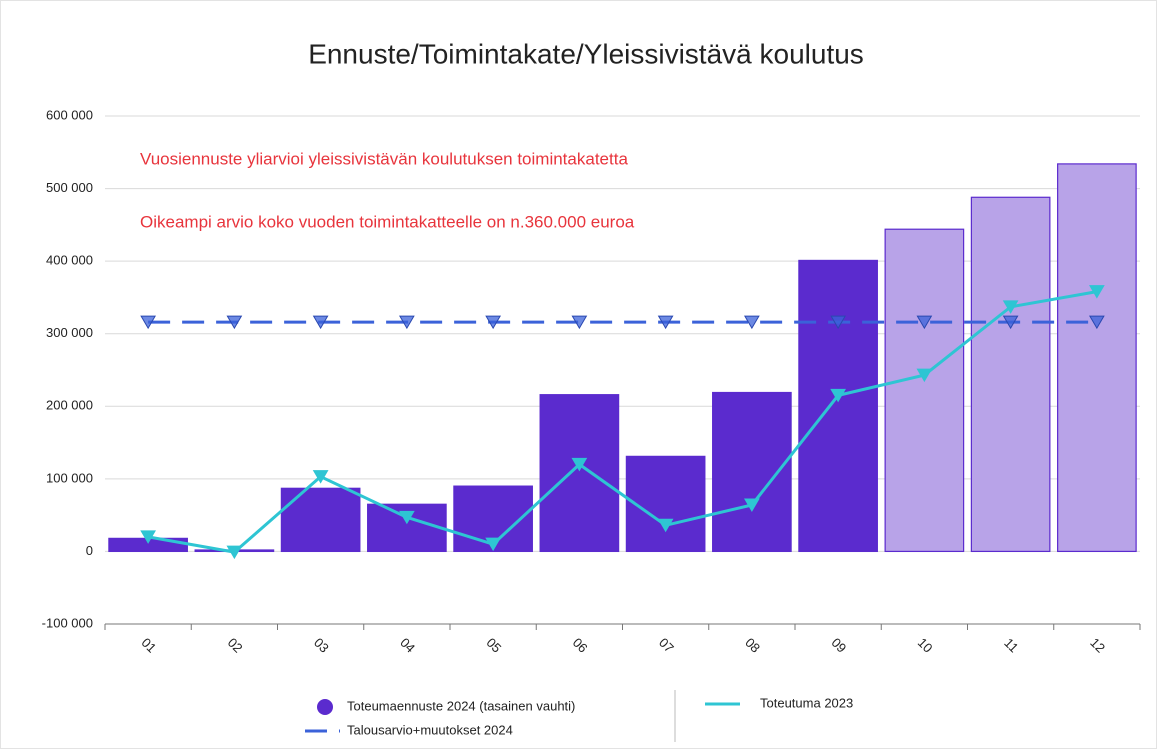  What do you see at coordinates (69, 114) in the screenshot?
I see `y-tick-label: 600 000` at bounding box center [69, 114].